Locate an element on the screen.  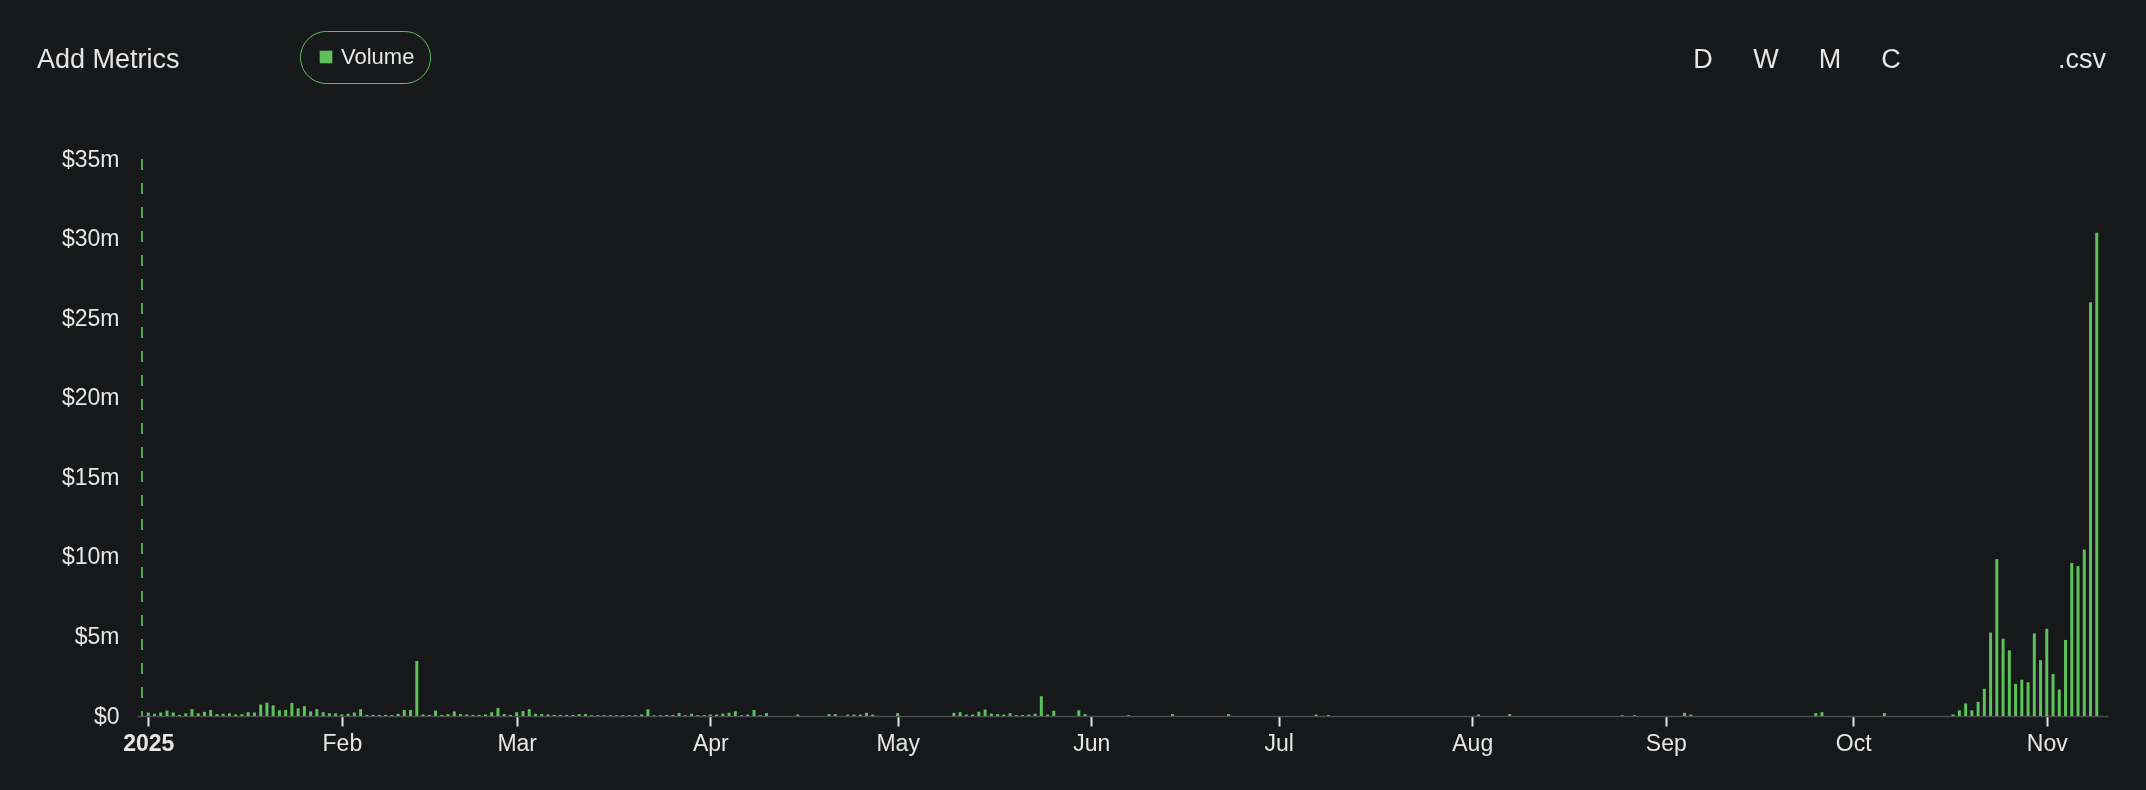
x-tick-label: Aug is located at coordinates (1473, 742).